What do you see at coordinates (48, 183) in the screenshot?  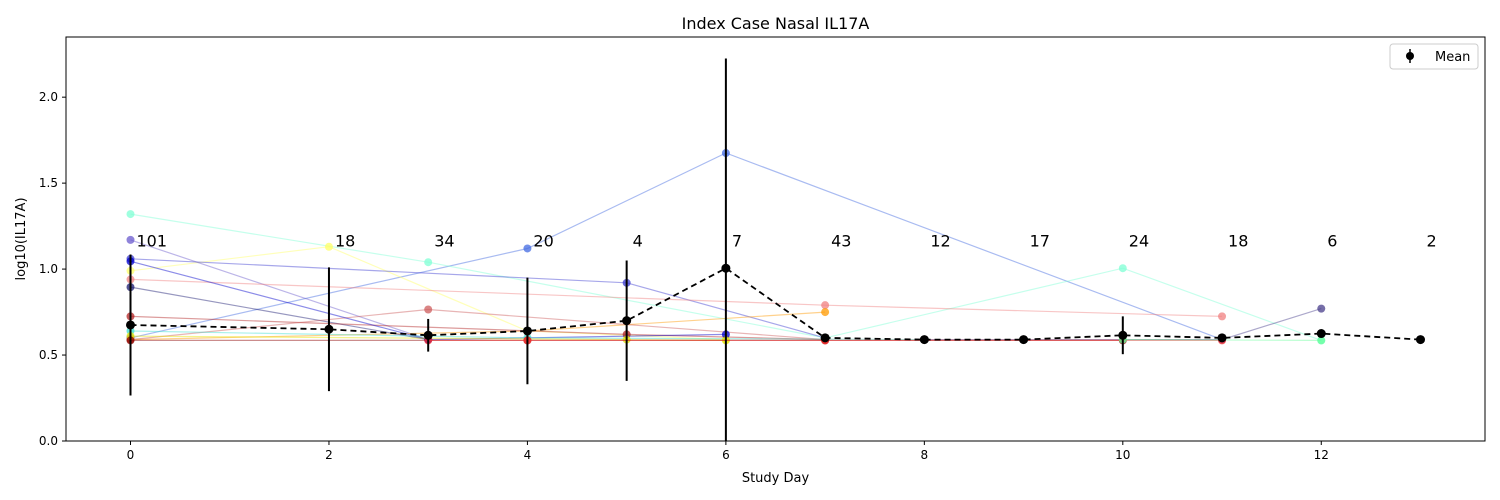 I see `y-tick-label-3: 1.5` at bounding box center [48, 183].